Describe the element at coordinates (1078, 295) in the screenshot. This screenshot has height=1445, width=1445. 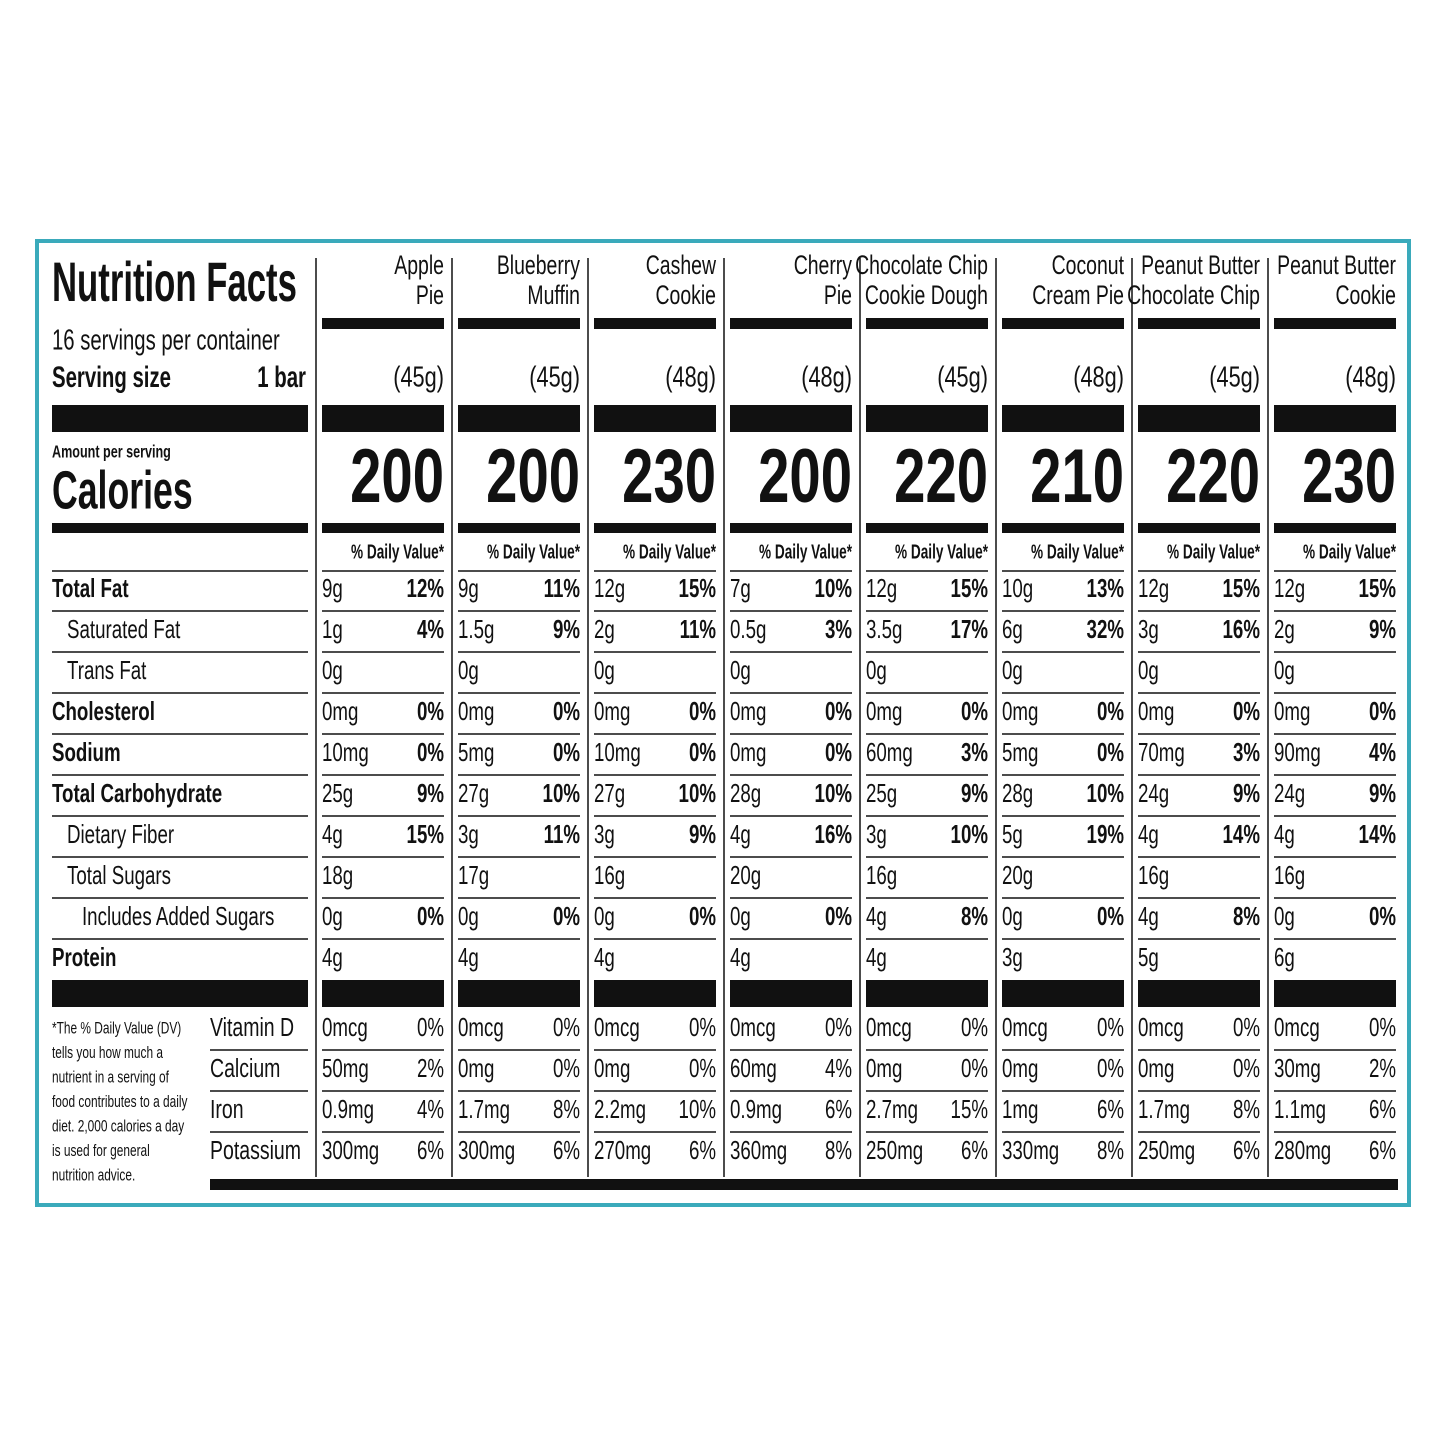
I see `product-name: Cream Pie` at that location.